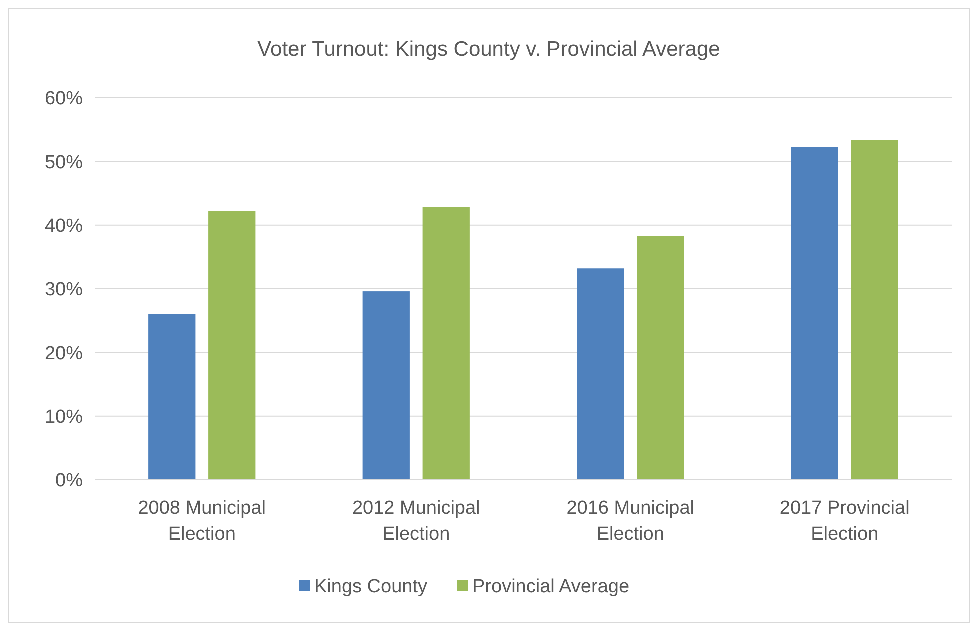 This screenshot has height=623, width=972. Describe the element at coordinates (551, 587) in the screenshot. I see `legend-label: Provincial Average` at that location.